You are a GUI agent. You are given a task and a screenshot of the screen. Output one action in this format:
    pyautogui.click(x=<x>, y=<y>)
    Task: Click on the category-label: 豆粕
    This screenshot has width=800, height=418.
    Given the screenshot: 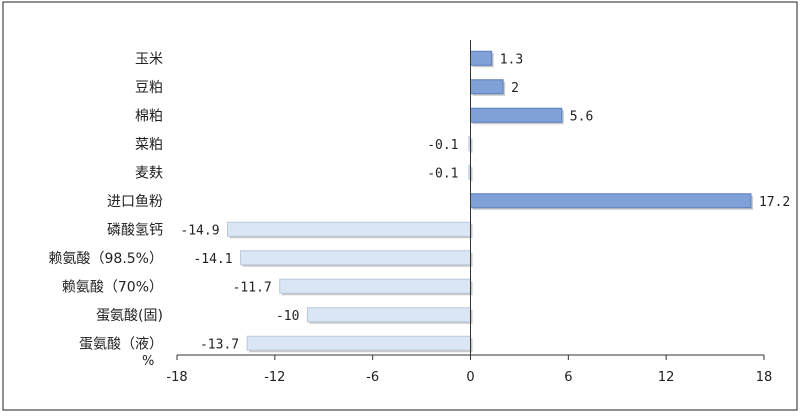 What is the action you would take?
    pyautogui.click(x=149, y=88)
    